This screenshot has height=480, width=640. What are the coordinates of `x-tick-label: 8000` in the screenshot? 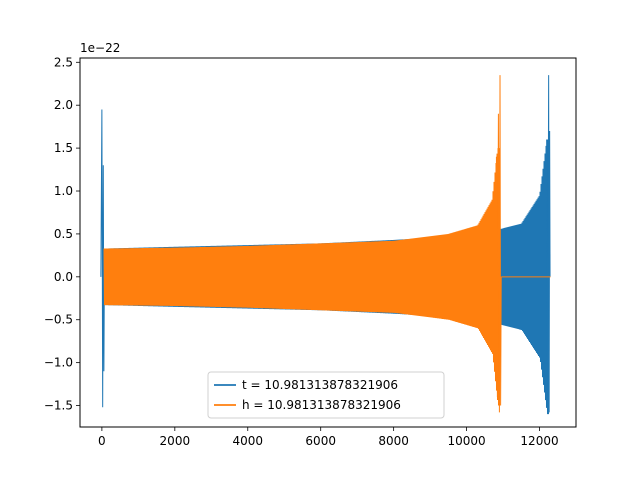 It's located at (393, 441).